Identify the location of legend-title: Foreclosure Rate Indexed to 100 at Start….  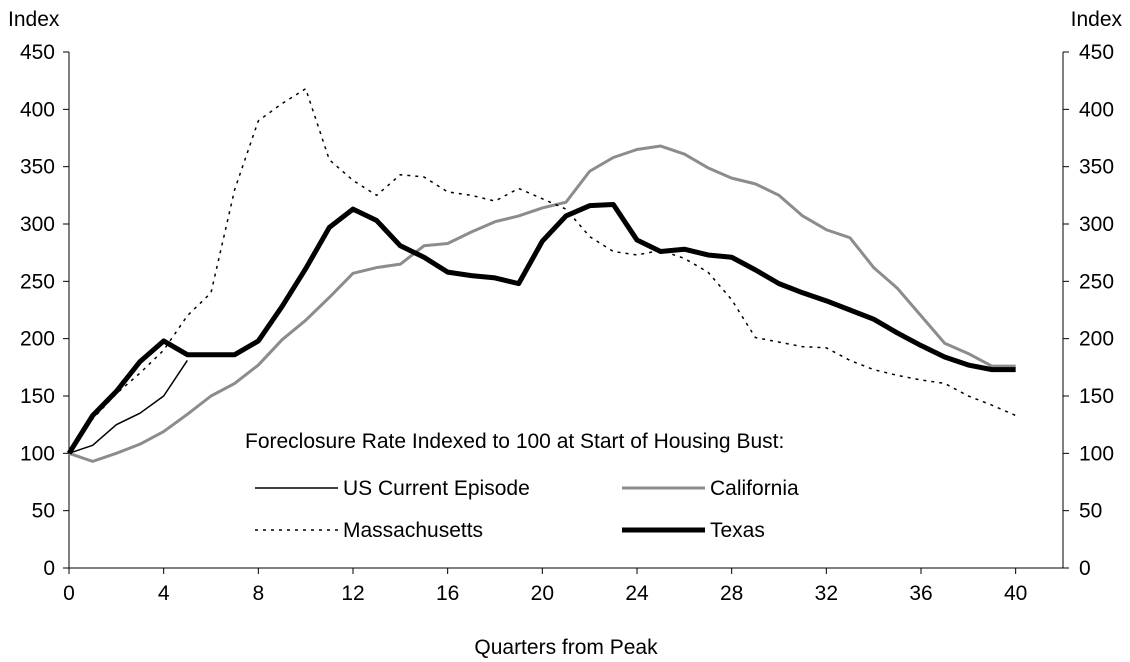
(514, 441).